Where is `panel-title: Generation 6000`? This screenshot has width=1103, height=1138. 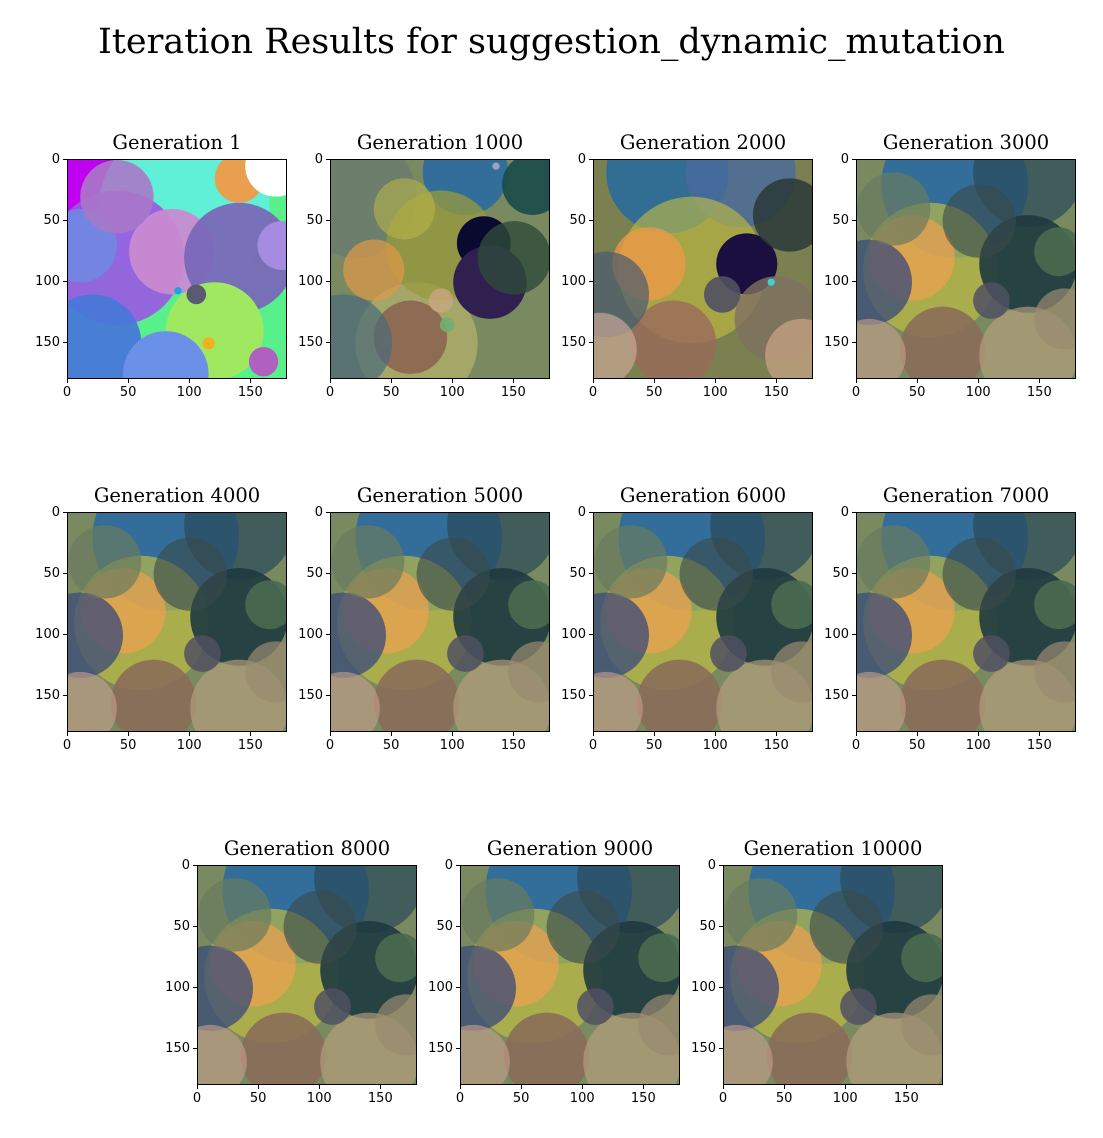
panel-title: Generation 6000 is located at coordinates (703, 495).